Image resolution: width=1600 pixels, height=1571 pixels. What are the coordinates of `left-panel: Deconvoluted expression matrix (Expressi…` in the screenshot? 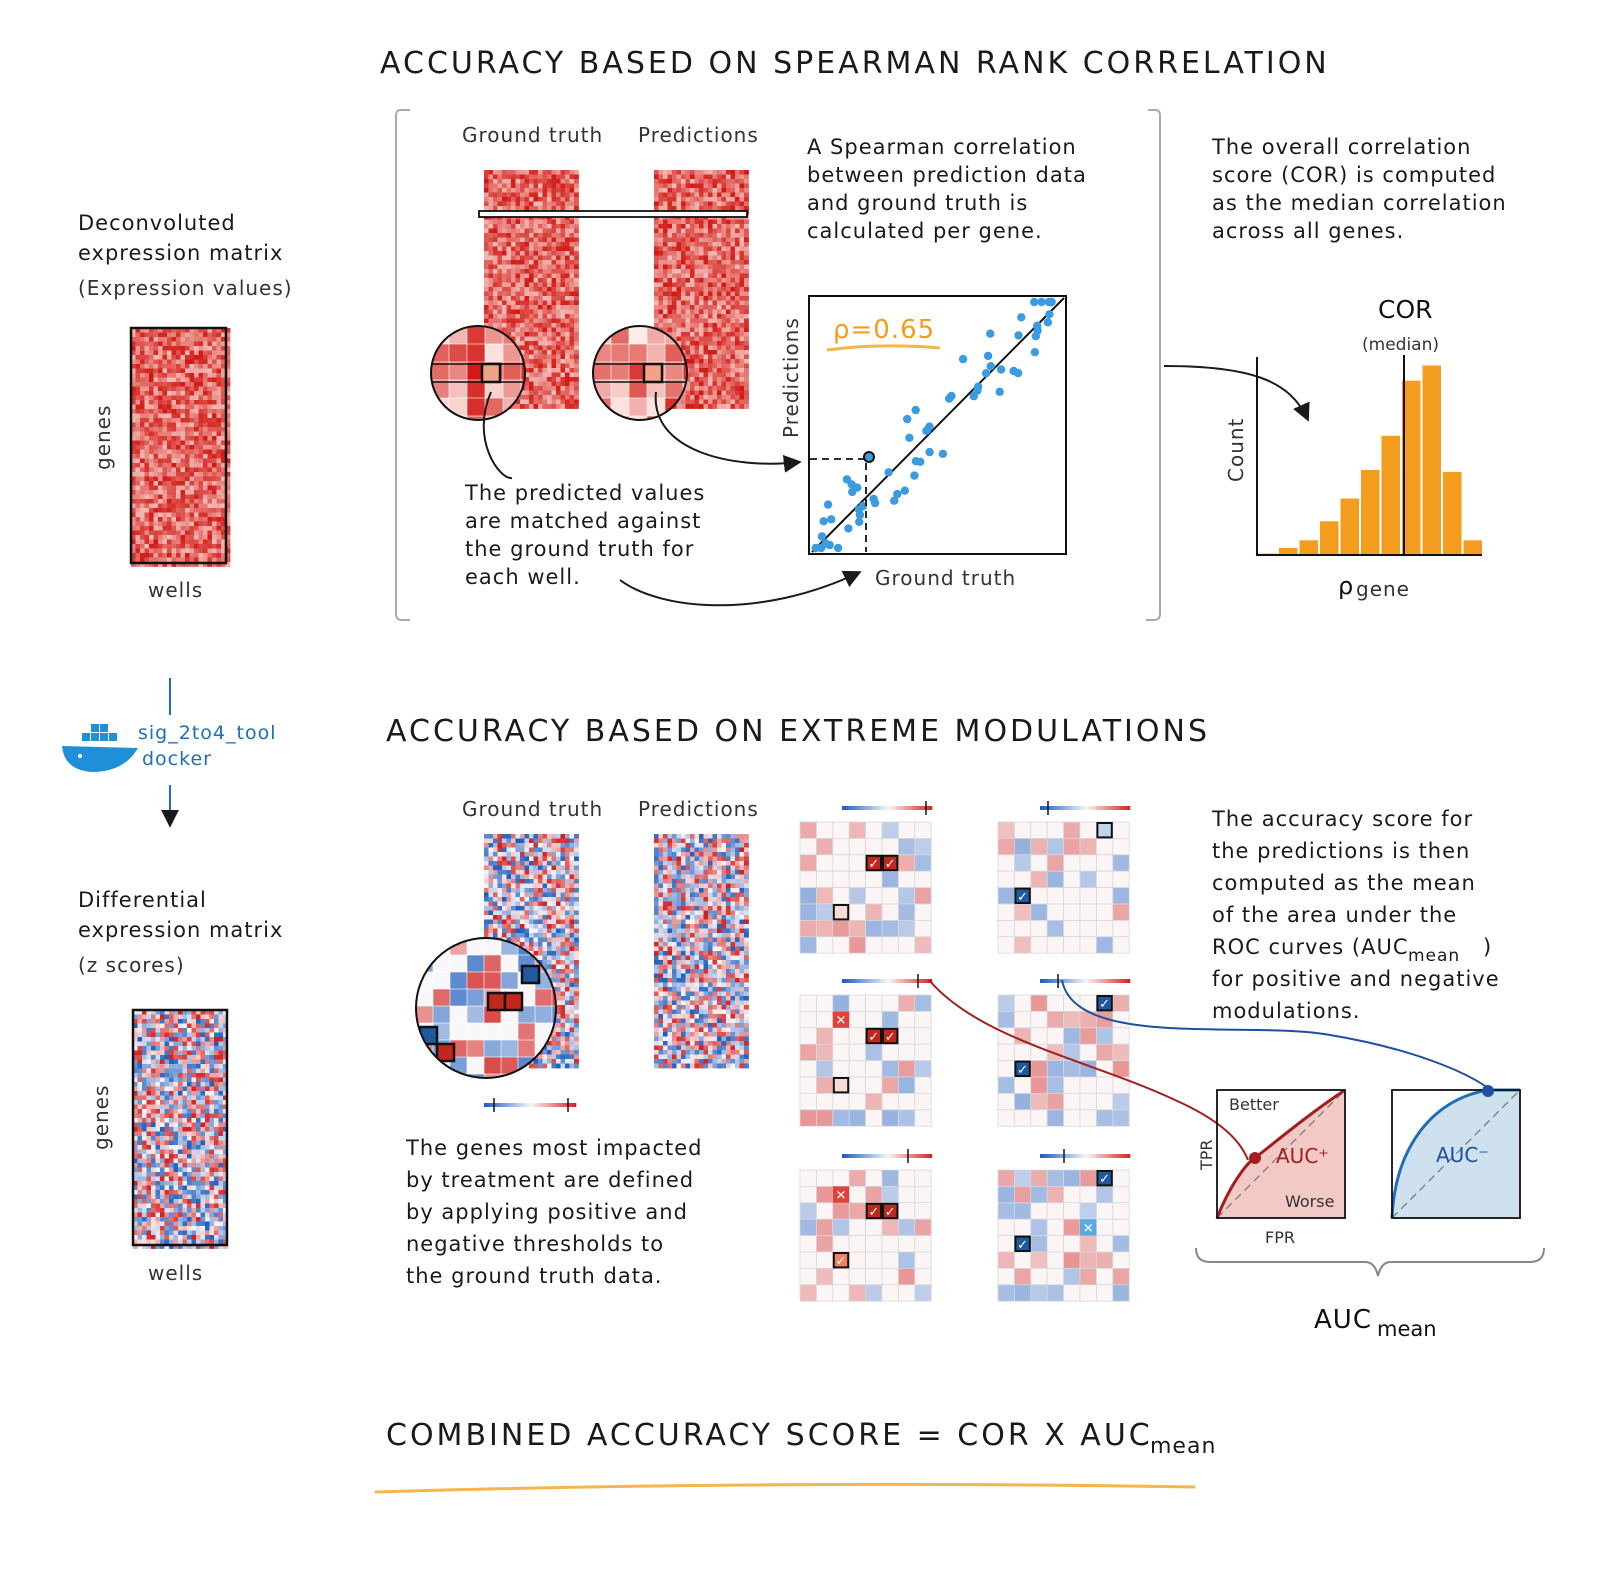 It's located at (177, 748).